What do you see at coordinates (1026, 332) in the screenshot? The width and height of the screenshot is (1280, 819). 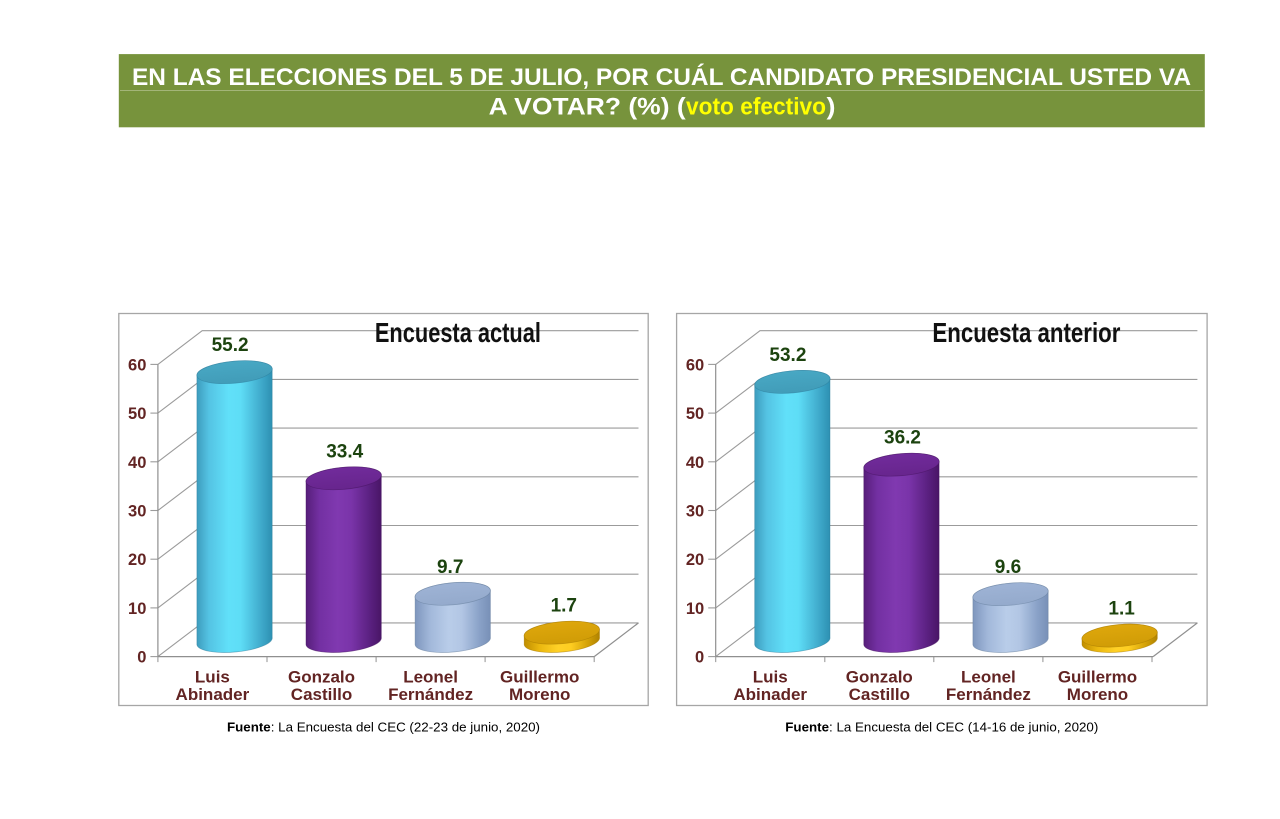 I see `svg-text: Encuesta anterior` at bounding box center [1026, 332].